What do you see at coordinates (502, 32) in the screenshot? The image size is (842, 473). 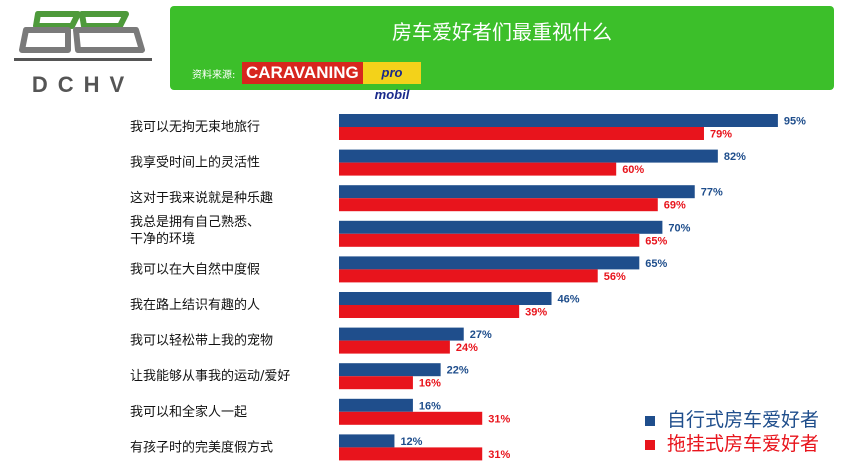 I see `page-title: 房车爱好者们最重视什么` at bounding box center [502, 32].